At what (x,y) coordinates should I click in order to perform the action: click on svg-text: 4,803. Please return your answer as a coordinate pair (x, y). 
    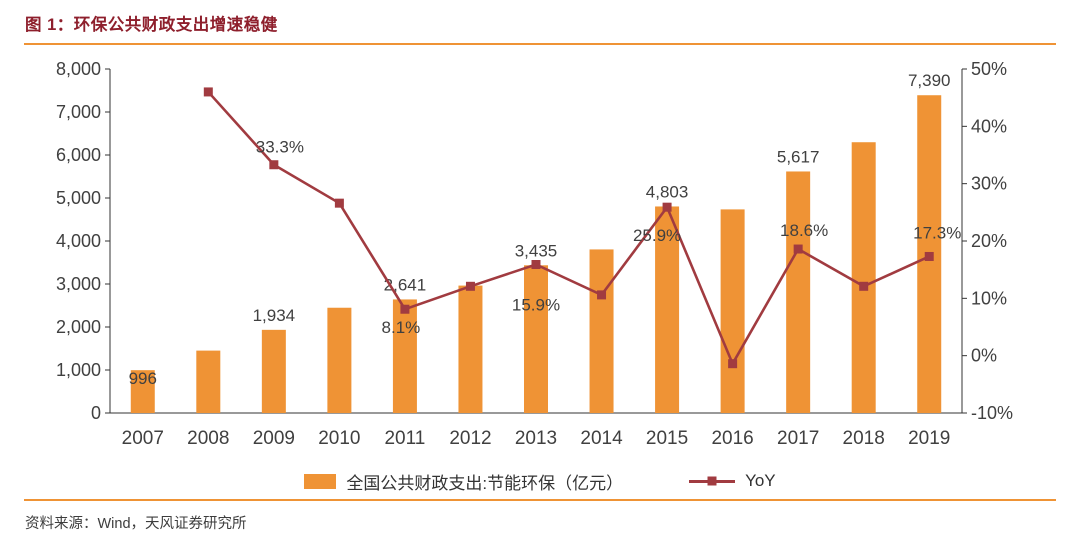
    Looking at the image, I should click on (667, 191).